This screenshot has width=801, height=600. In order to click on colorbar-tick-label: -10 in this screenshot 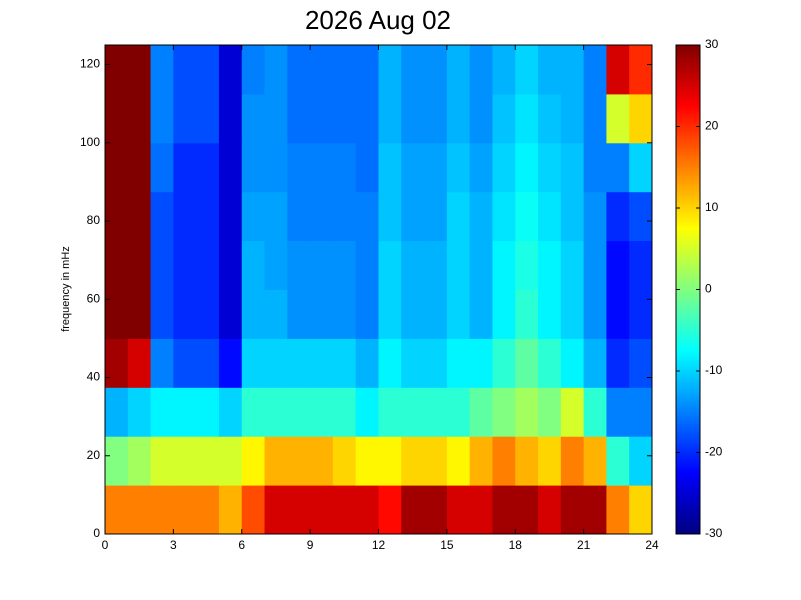, I will do `click(714, 370)`.